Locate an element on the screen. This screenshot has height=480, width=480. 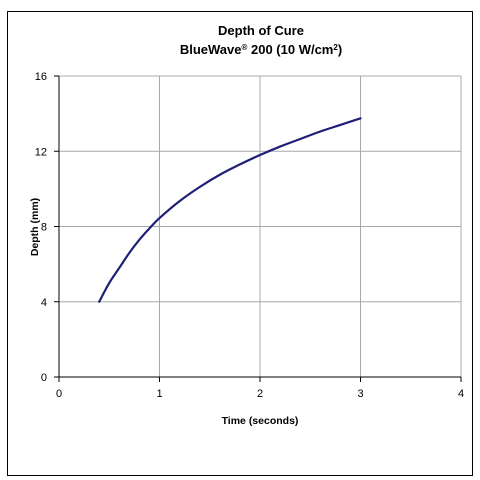
x-tick-label-0: 0 is located at coordinates (59, 394).